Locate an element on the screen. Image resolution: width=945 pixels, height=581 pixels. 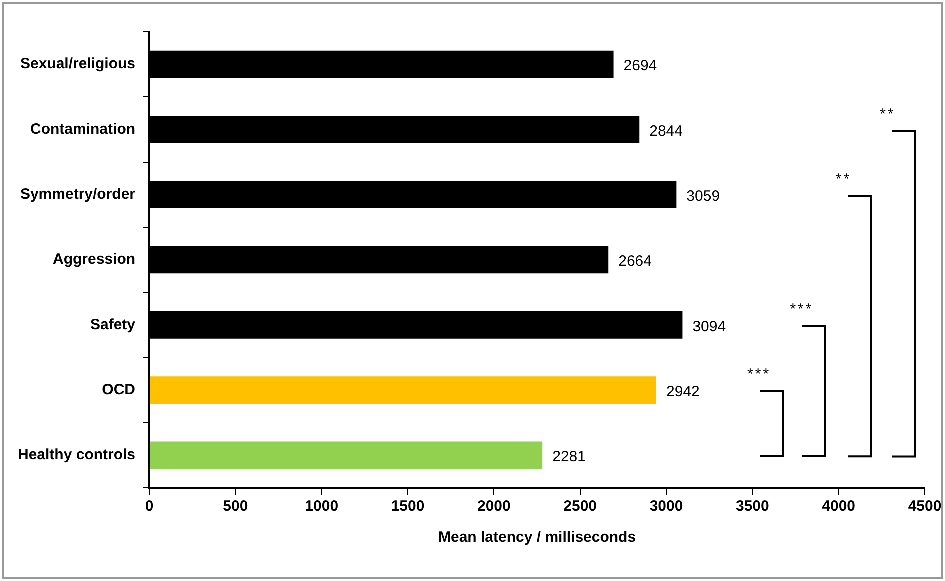
x-tick-label: 500 is located at coordinates (235, 507).